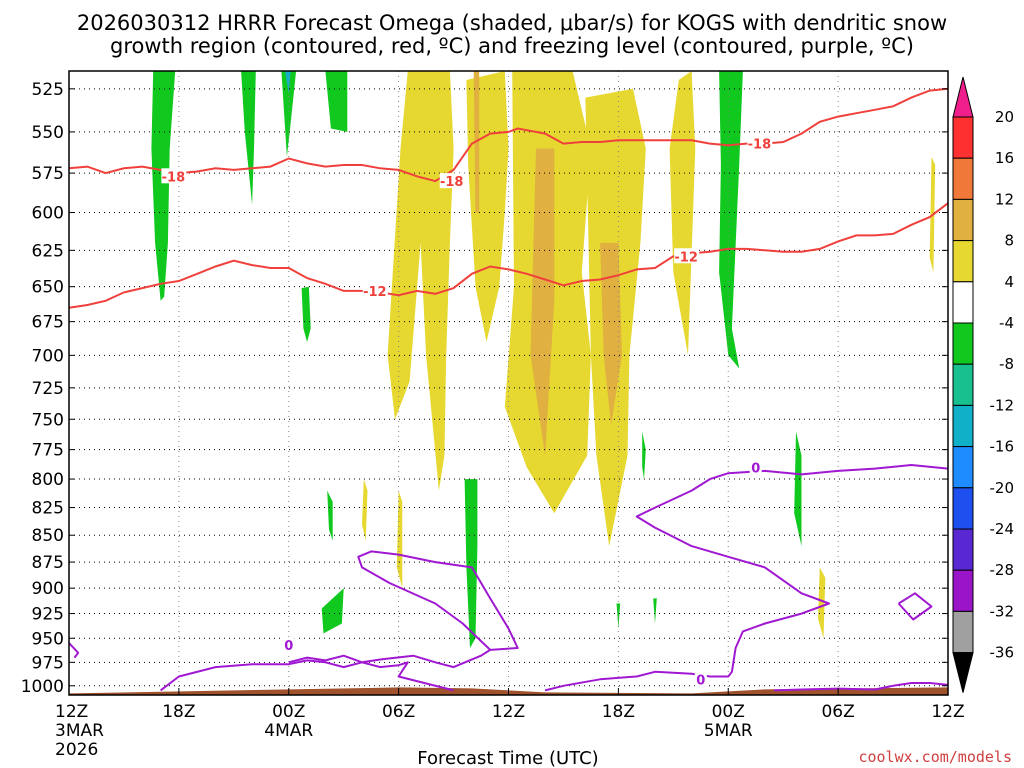  Describe the element at coordinates (48, 90) in the screenshot. I see `y-tick-label: 525` at that location.